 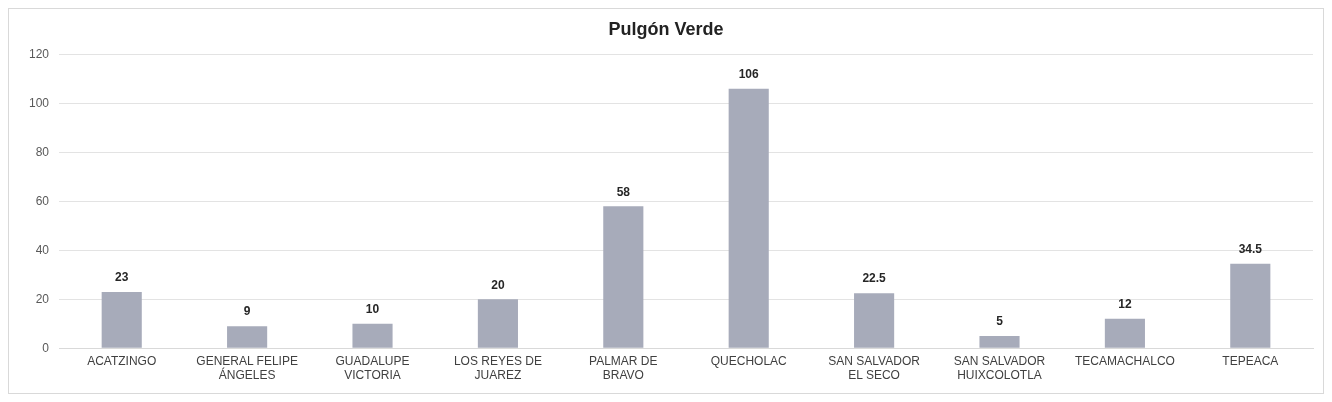 What do you see at coordinates (247, 311) in the screenshot?
I see `data-label: 9` at bounding box center [247, 311].